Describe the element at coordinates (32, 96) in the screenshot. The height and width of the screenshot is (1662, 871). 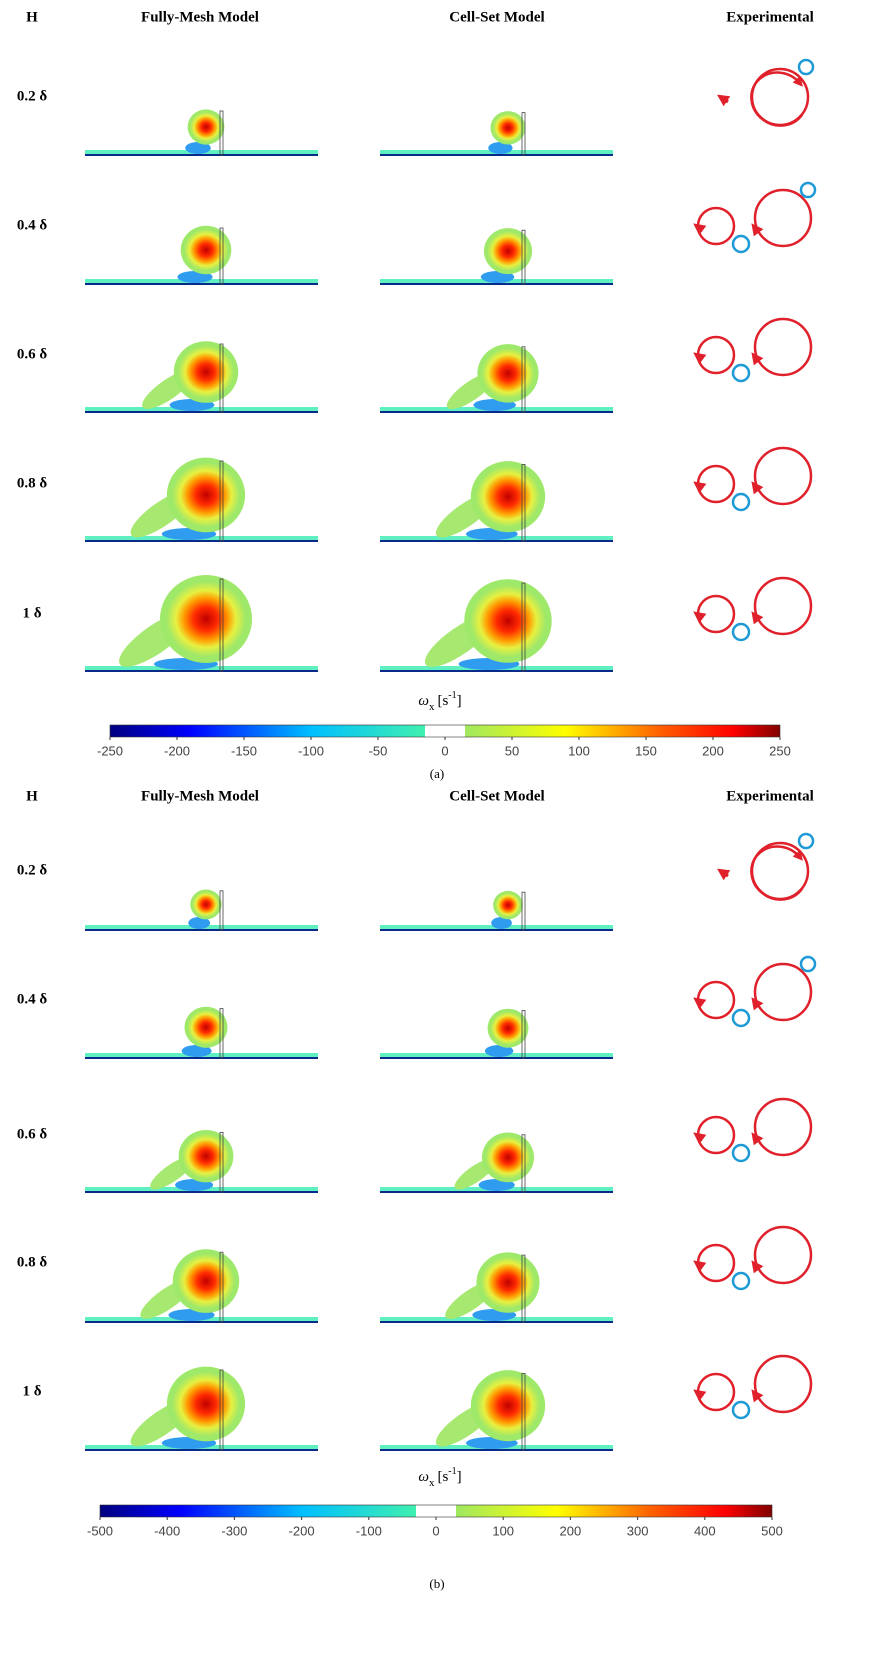
I see `row-label: 0.2 δ` at that location.